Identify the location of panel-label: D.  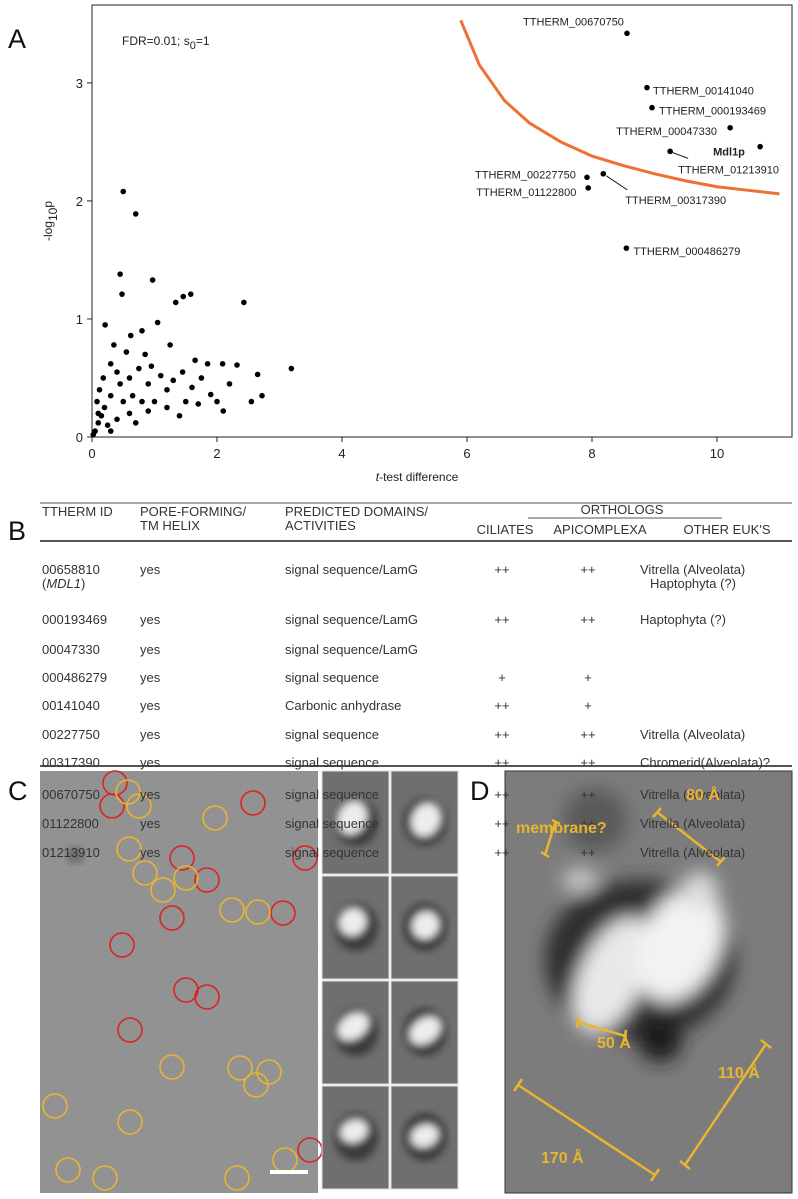
(480, 791).